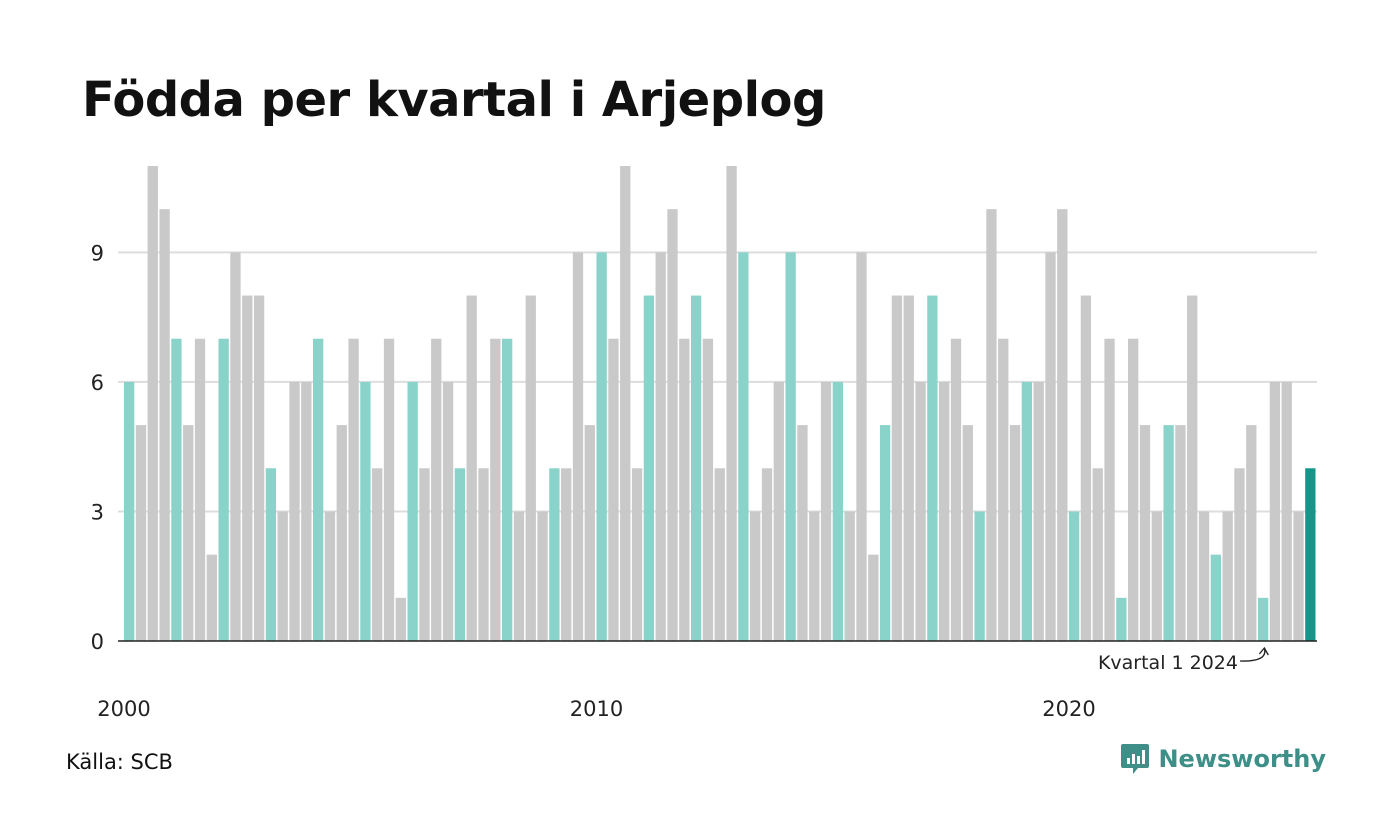  Describe the element at coordinates (1135, 759) in the screenshot. I see `newsworthy-logo-icon` at that location.